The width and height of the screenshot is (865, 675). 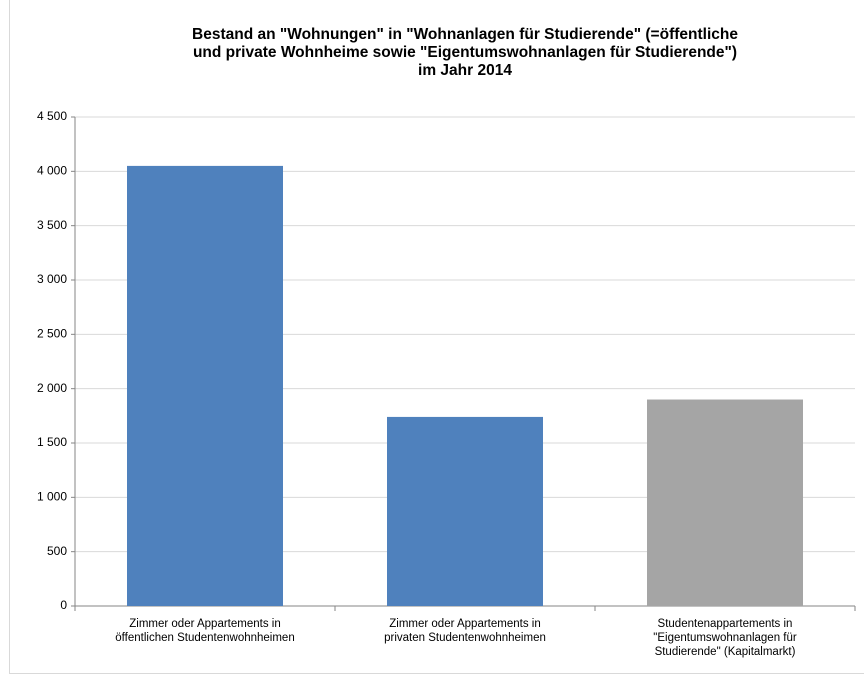 I want to click on y-tick-label: 1 500, so click(x=52, y=442).